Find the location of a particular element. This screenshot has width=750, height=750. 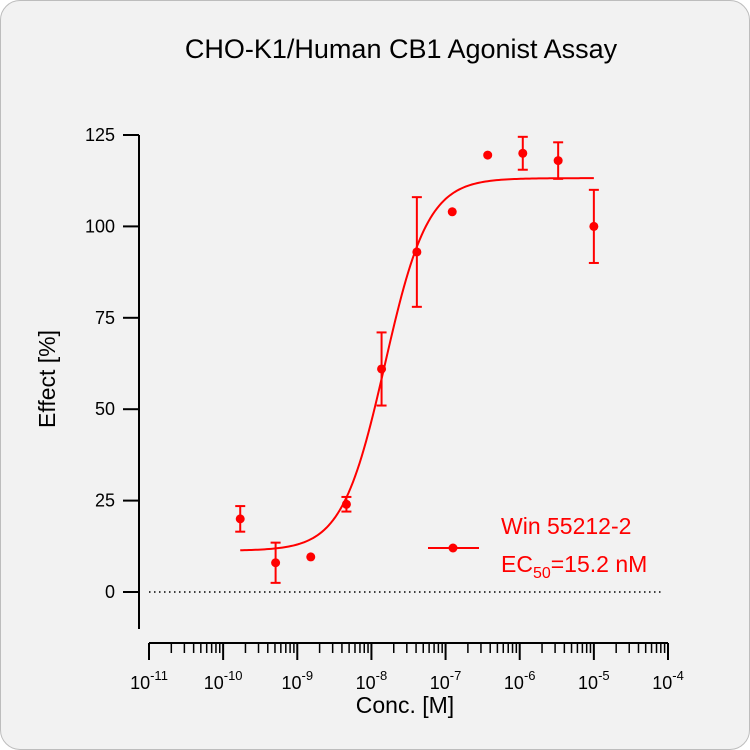

x-axis: 10⁻¹¹ 10⁻¹⁰ 10⁻⁹ 10⁻⁸ 10⁻⁷ 10⁻⁶ 10⁻⁵ 10⁻⁴ is located at coordinates (407, 667).